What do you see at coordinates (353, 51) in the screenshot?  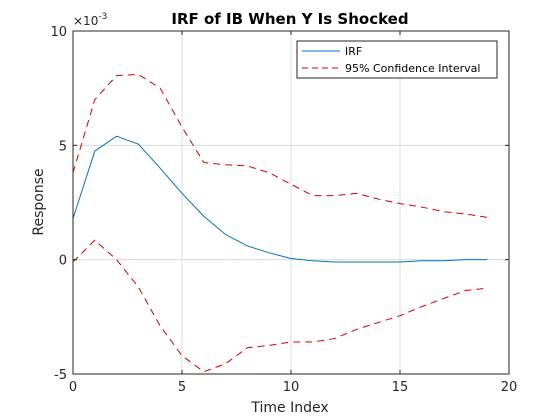 I see `legend-label-irf: IRF` at bounding box center [353, 51].